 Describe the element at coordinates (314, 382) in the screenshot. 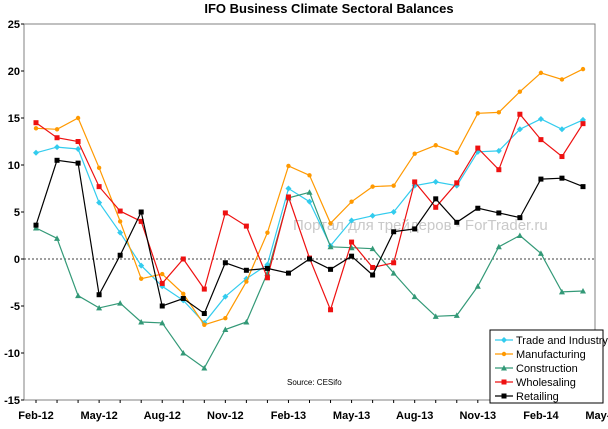

I see `source-note: Source: CESifo` at that location.